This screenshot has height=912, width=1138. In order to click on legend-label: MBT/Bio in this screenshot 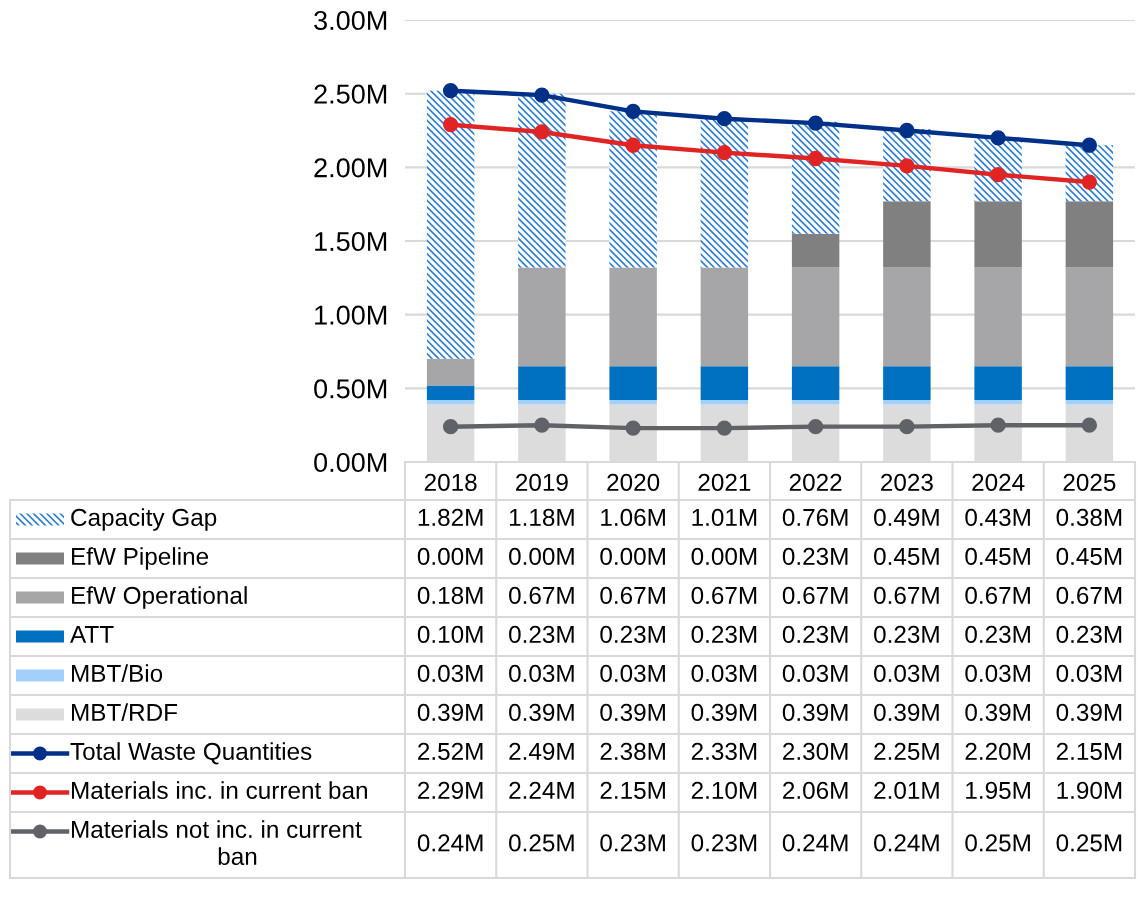, I will do `click(117, 673)`.